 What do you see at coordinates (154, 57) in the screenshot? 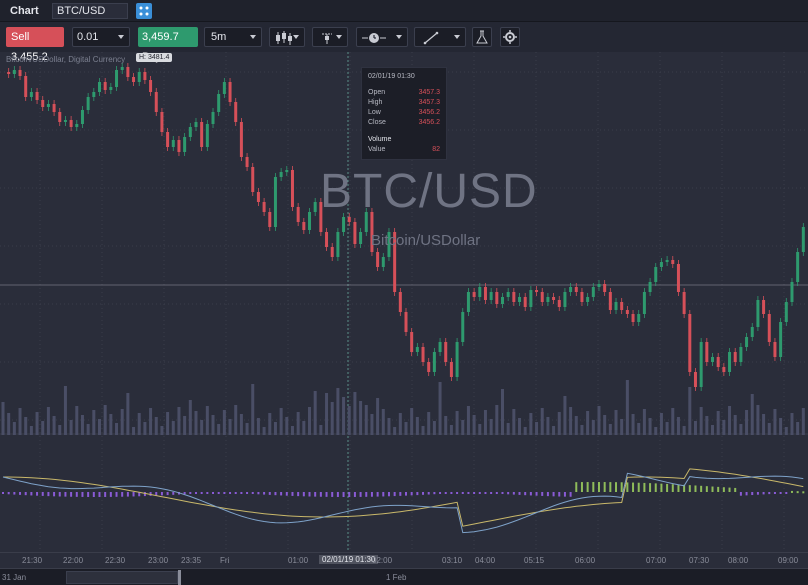
I see `high-label: H: 3481.4` at bounding box center [154, 57].